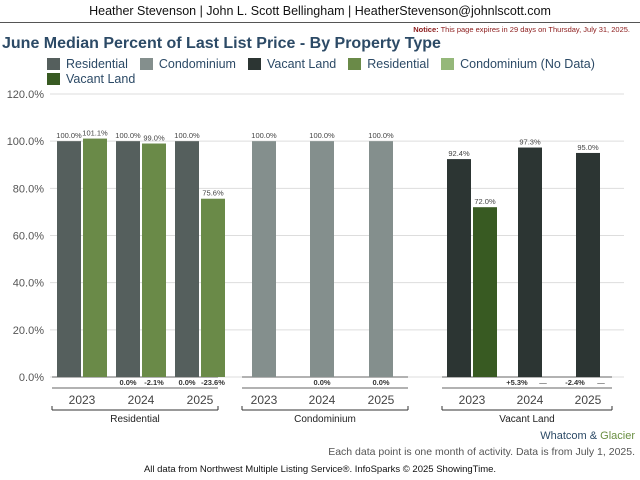 The height and width of the screenshot is (480, 640). What do you see at coordinates (459, 153) in the screenshot?
I see `bar-value-label: 92.4%` at bounding box center [459, 153].